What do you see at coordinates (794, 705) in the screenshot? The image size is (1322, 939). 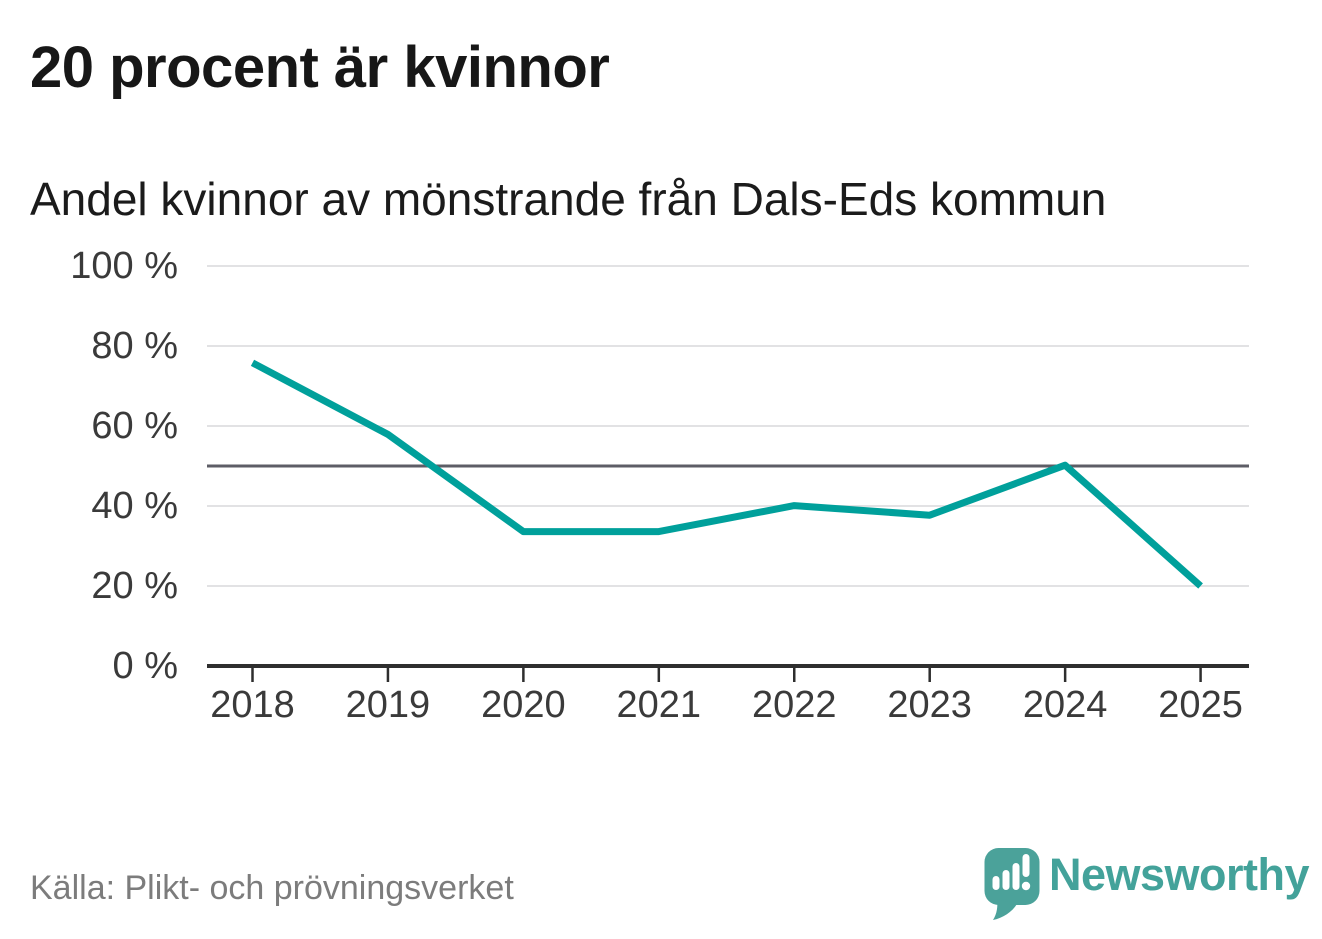 I see `x-axis-tick-label-2022: 2022` at bounding box center [794, 705].